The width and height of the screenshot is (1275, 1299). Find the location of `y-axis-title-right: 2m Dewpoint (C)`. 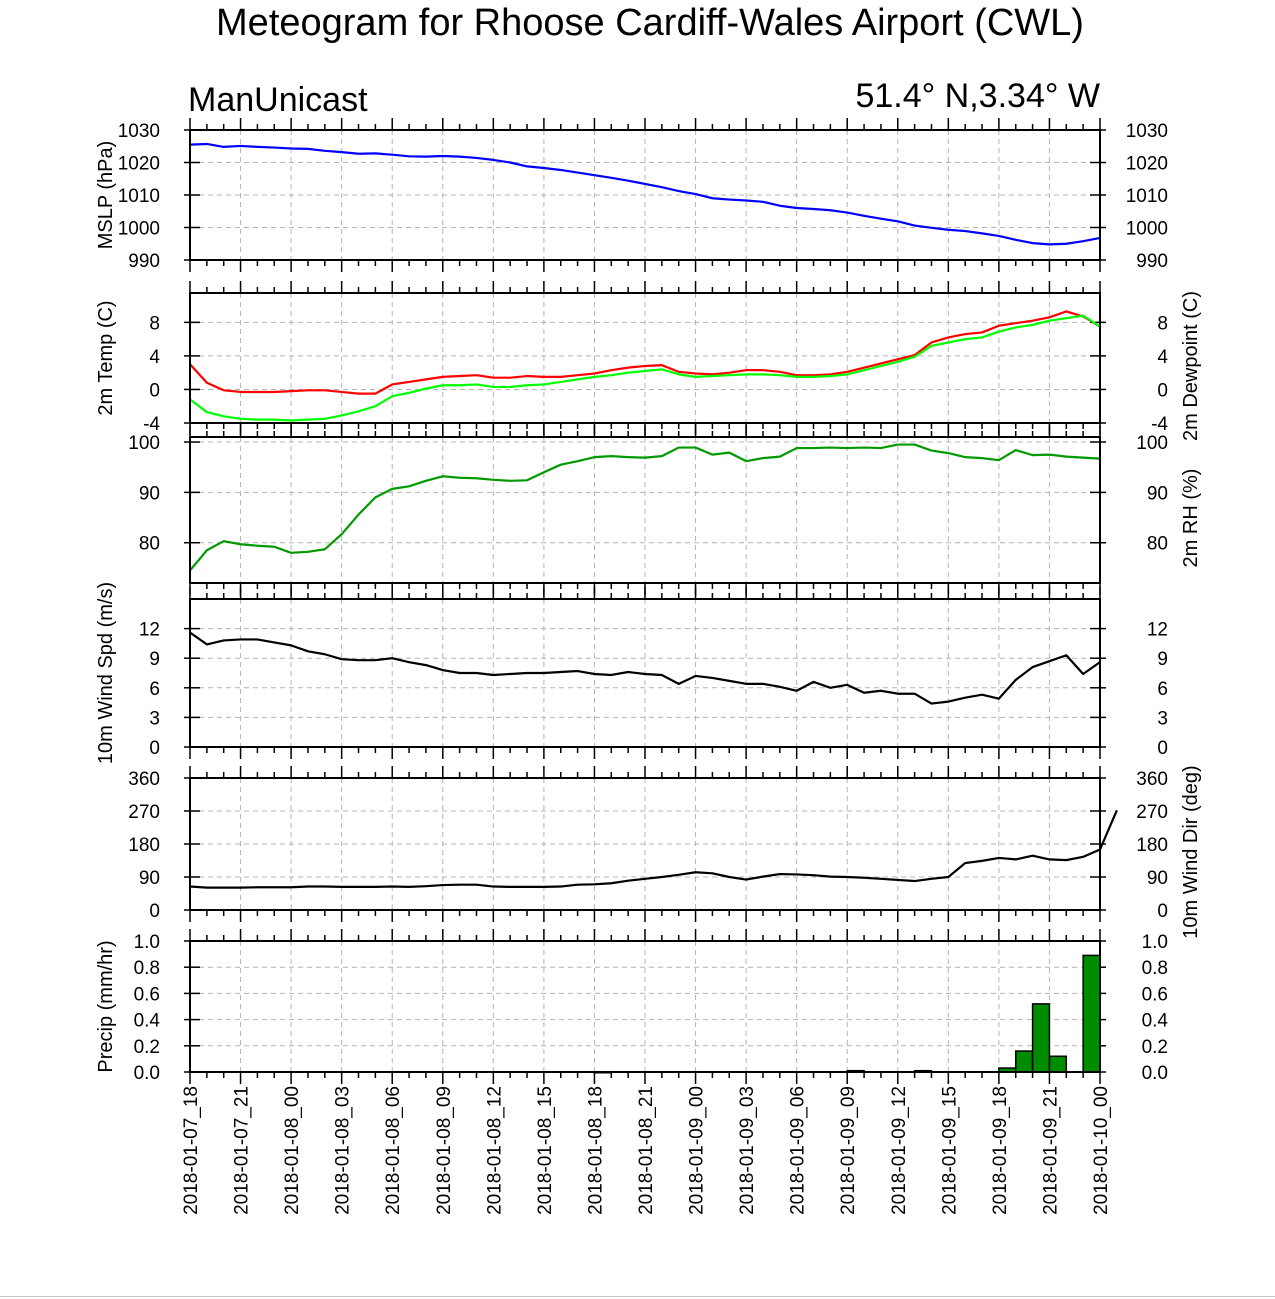

y-axis-title-right: 2m Dewpoint (C) is located at coordinates (1191, 366).